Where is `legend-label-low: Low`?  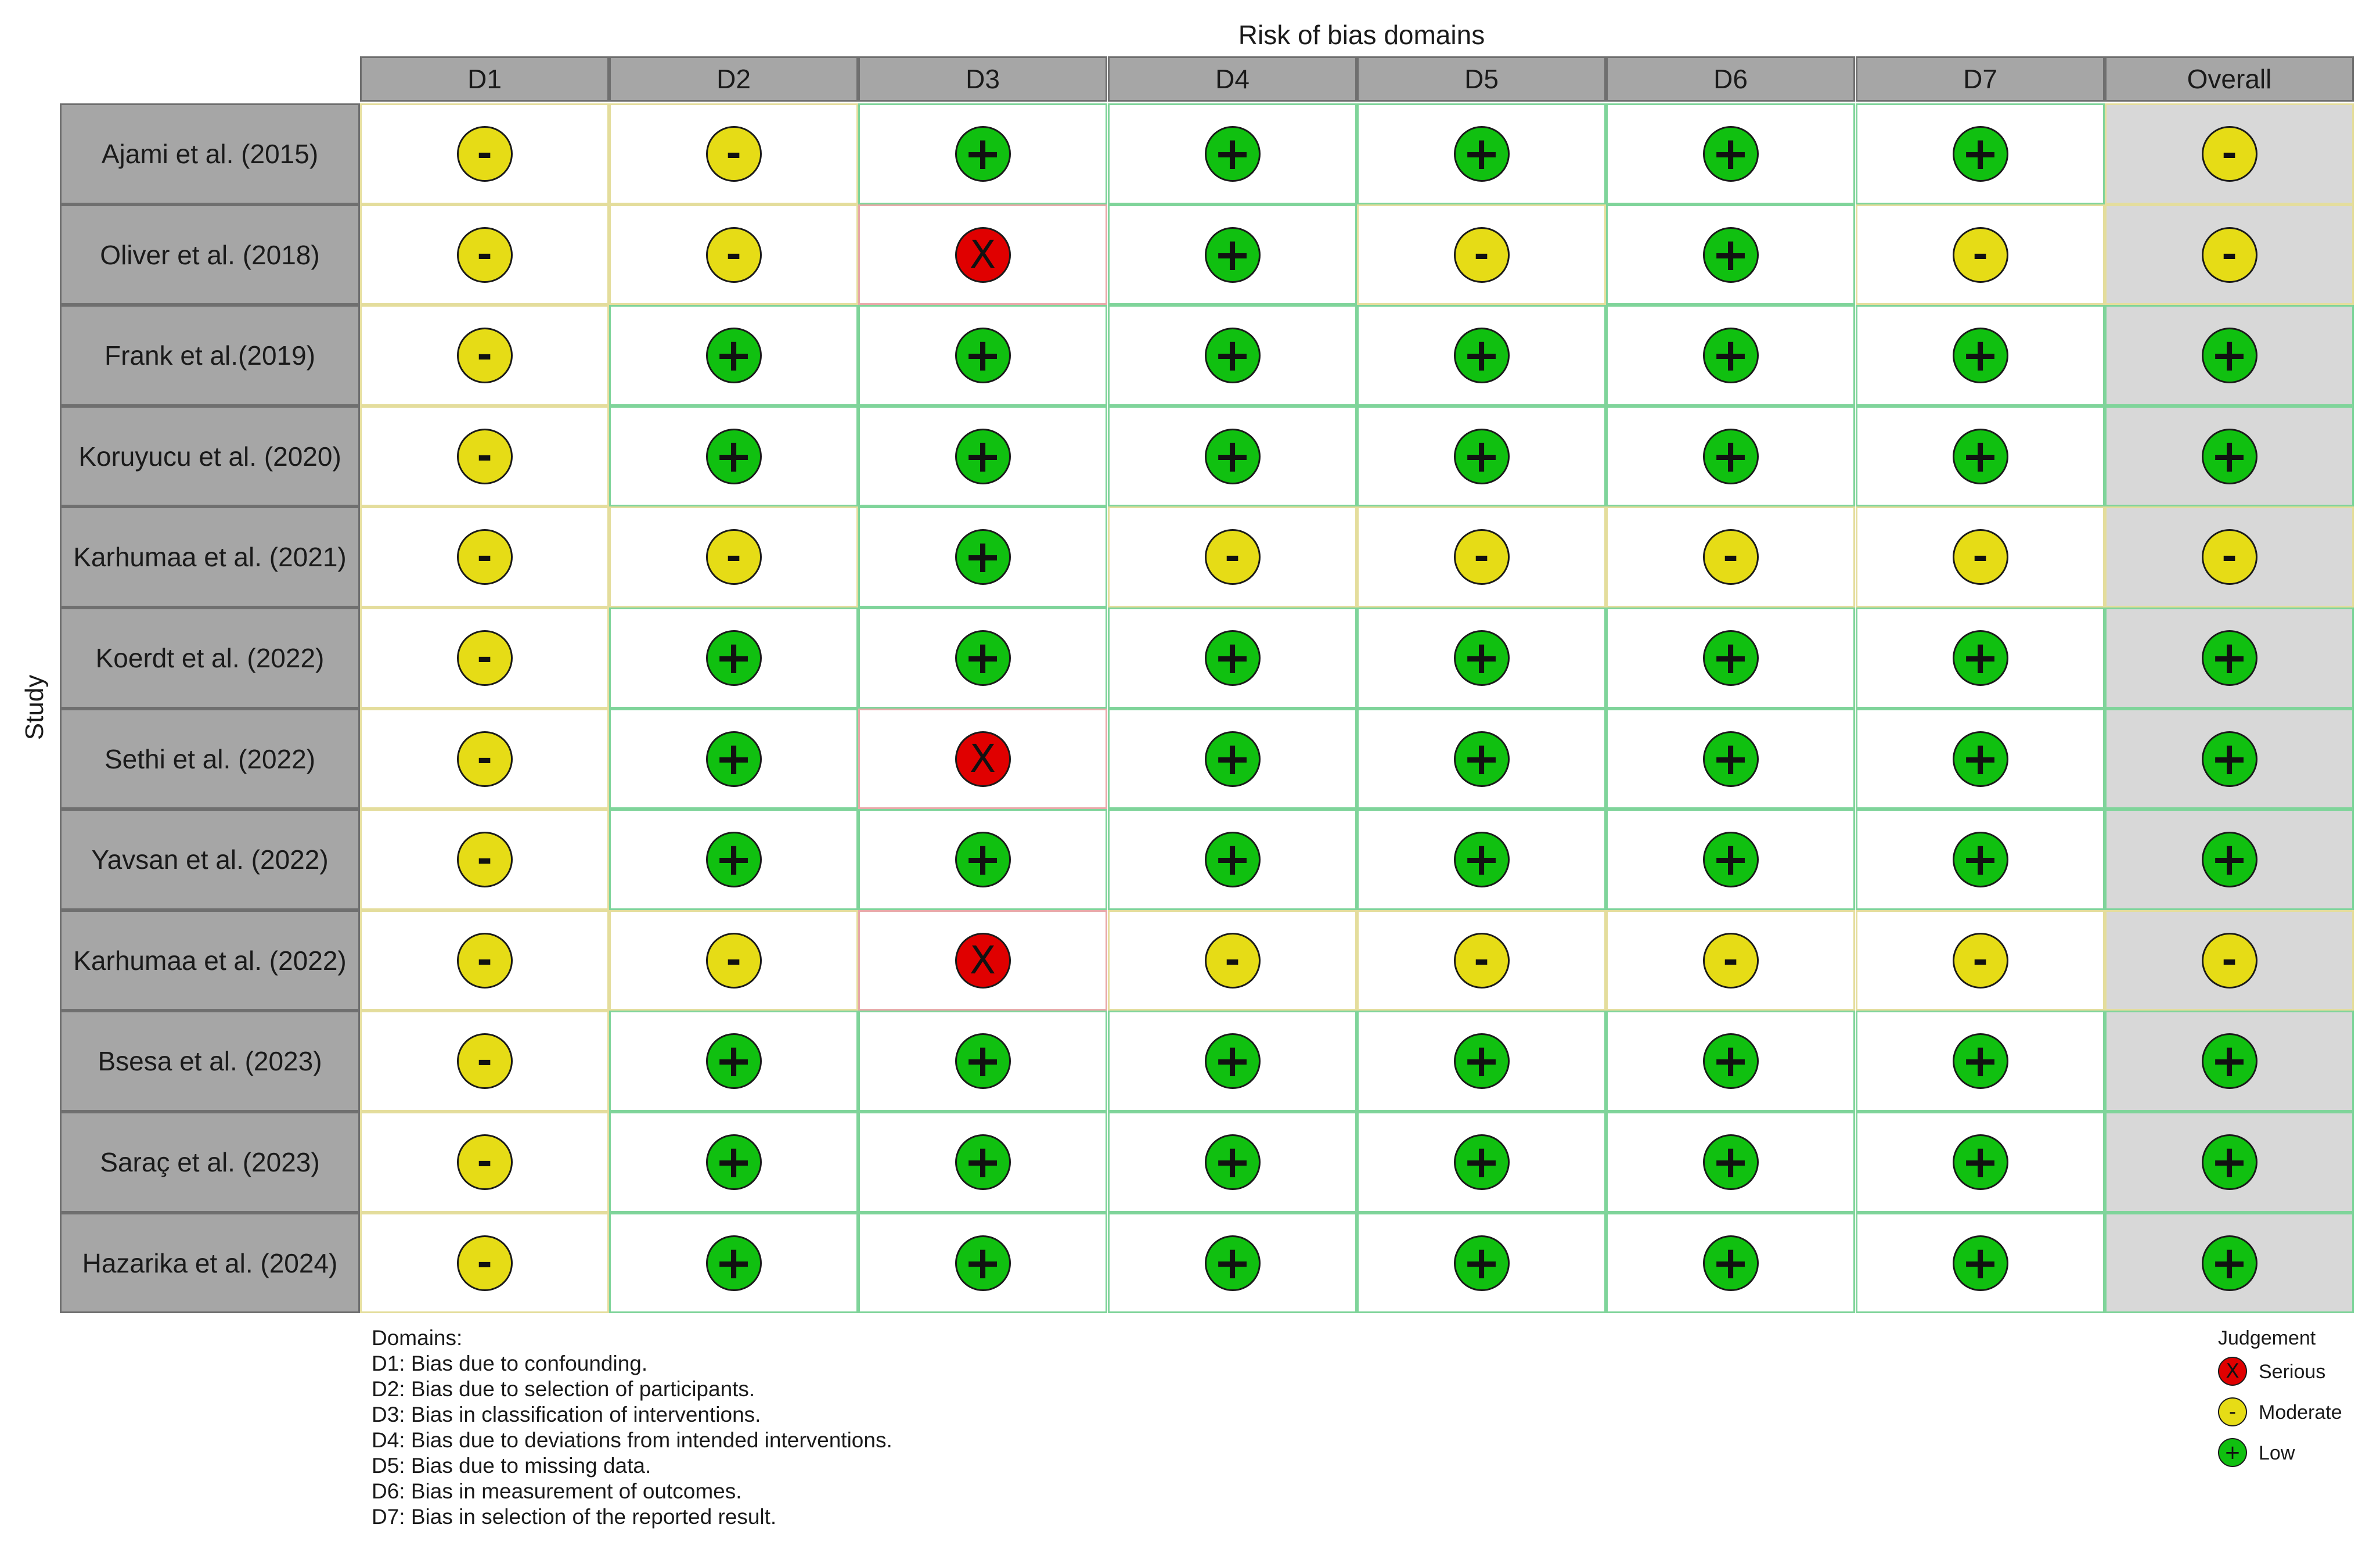
legend-label-low: Low is located at coordinates (2277, 1453).